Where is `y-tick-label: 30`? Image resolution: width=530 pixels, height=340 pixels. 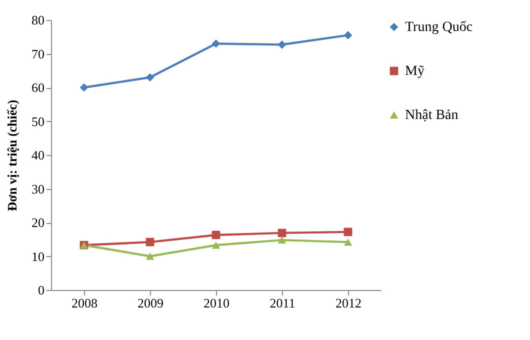
y-tick-label: 30 is located at coordinates (38, 188).